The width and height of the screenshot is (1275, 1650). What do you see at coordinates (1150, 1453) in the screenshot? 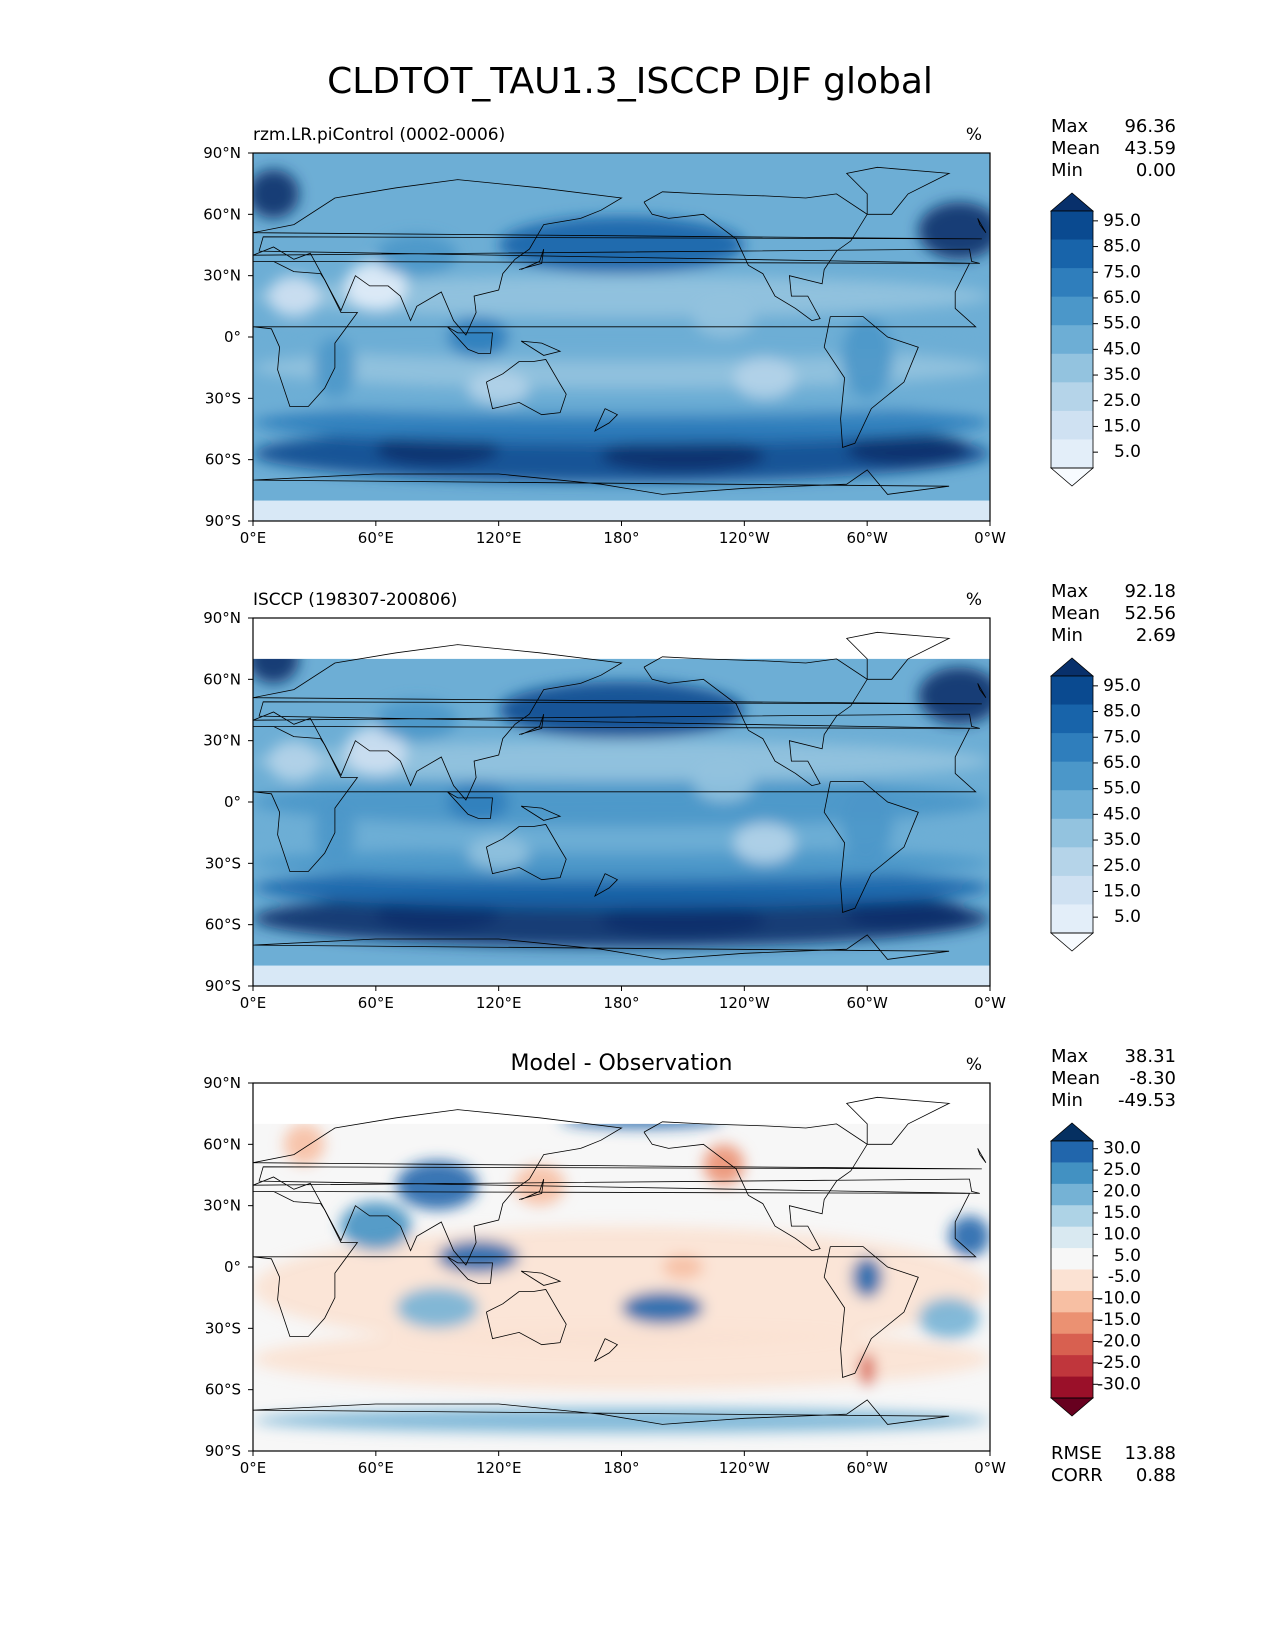
I see `stat-value: 13.88` at bounding box center [1150, 1453].